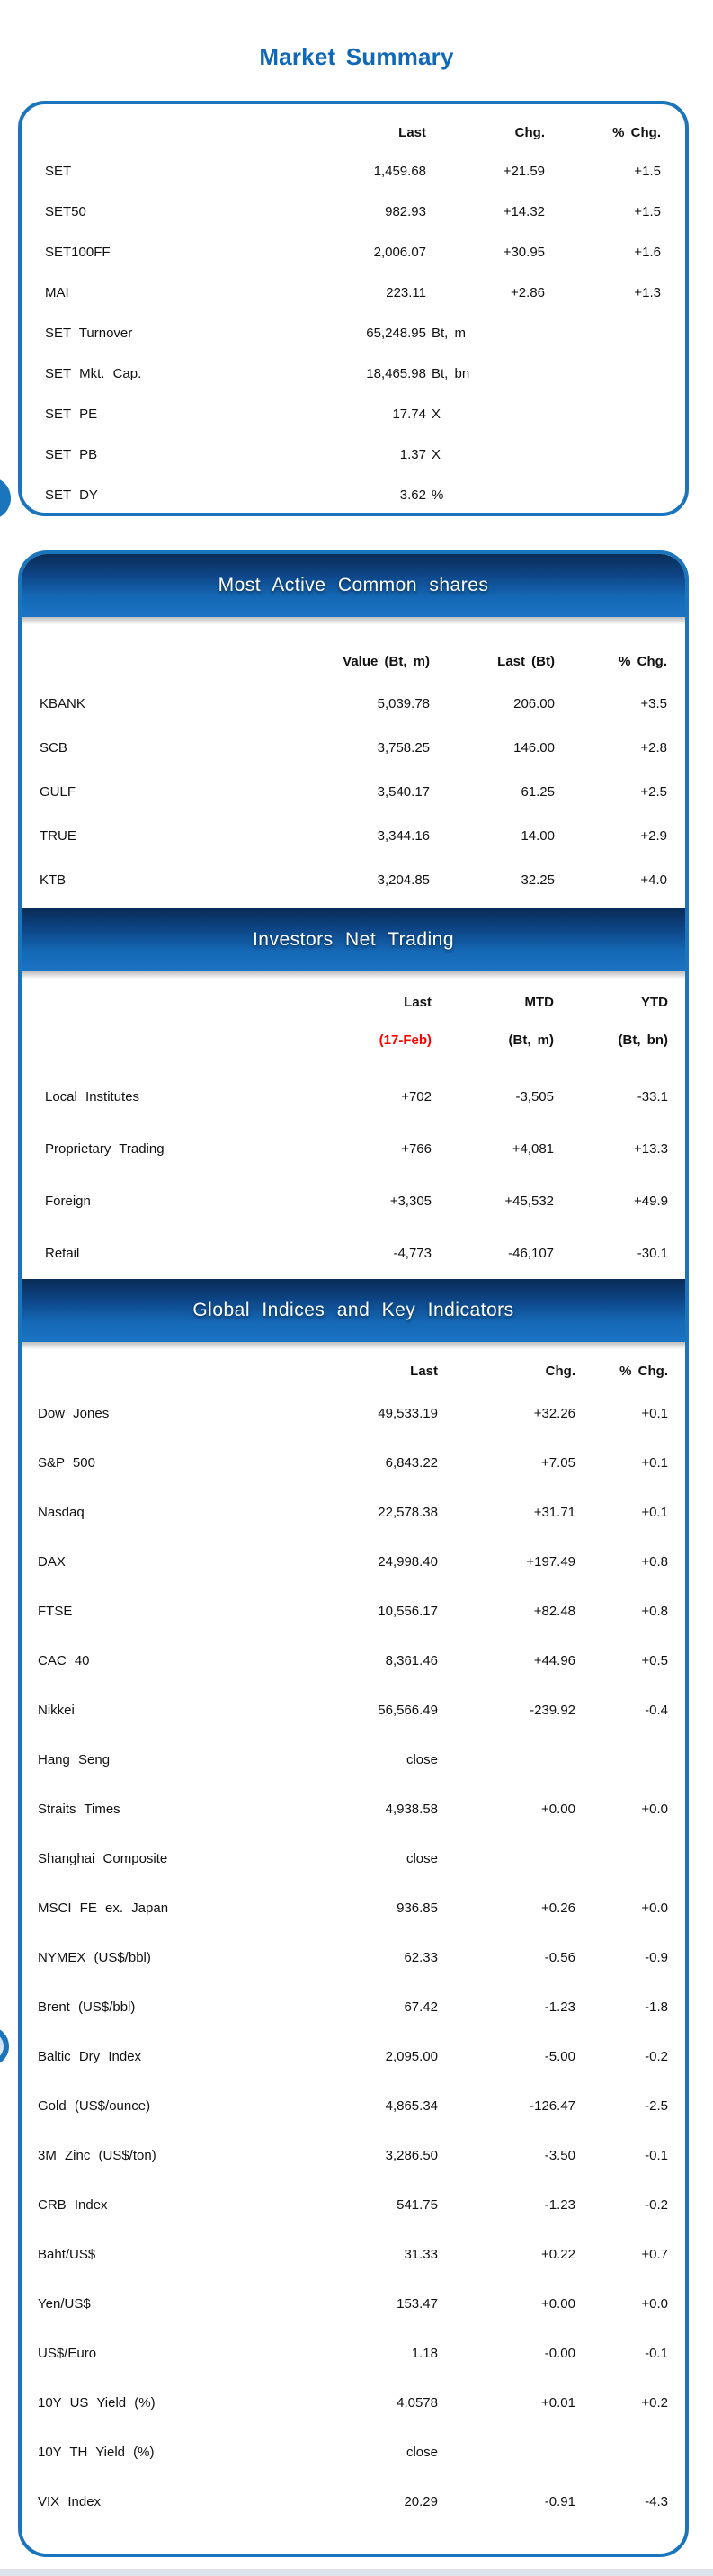  I want to click on cell-last: 223.11, so click(406, 292).